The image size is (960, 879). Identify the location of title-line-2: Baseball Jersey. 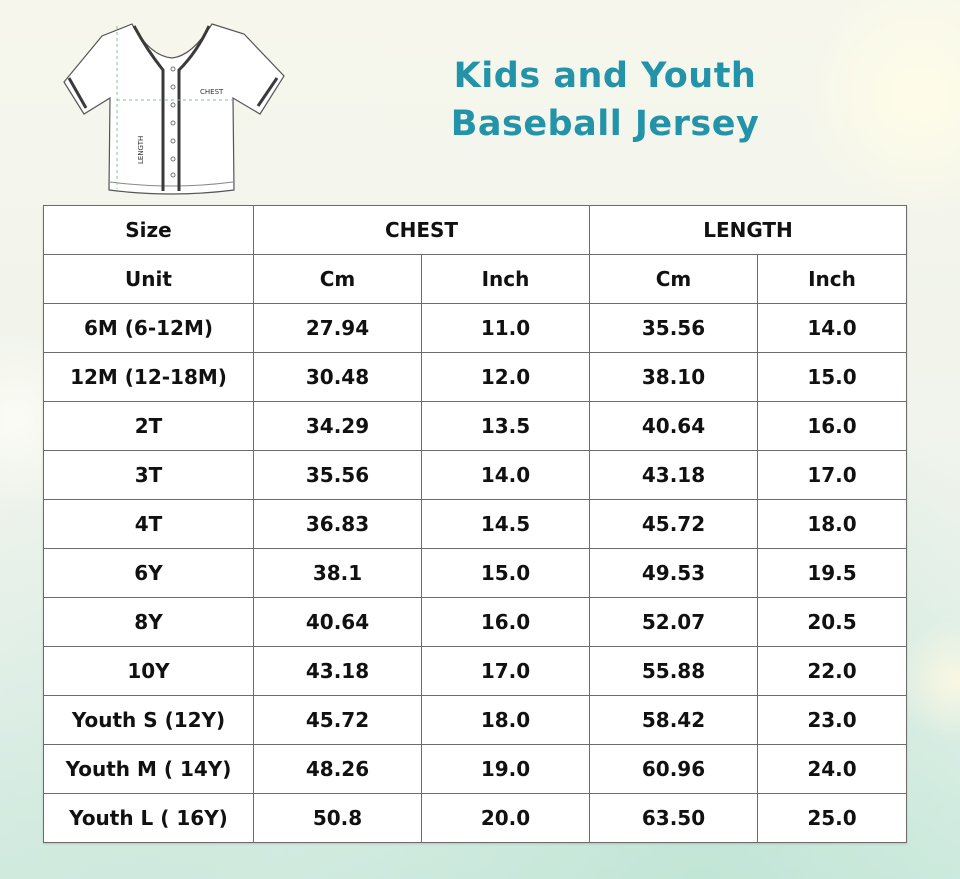
(605, 124).